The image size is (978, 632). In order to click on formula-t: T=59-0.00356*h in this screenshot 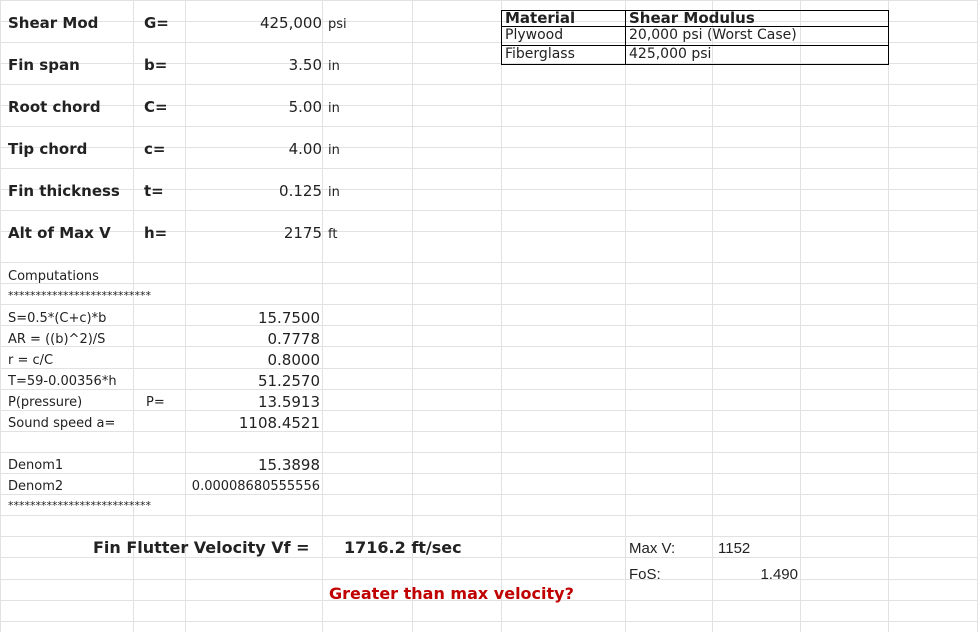, I will do `click(62, 381)`.